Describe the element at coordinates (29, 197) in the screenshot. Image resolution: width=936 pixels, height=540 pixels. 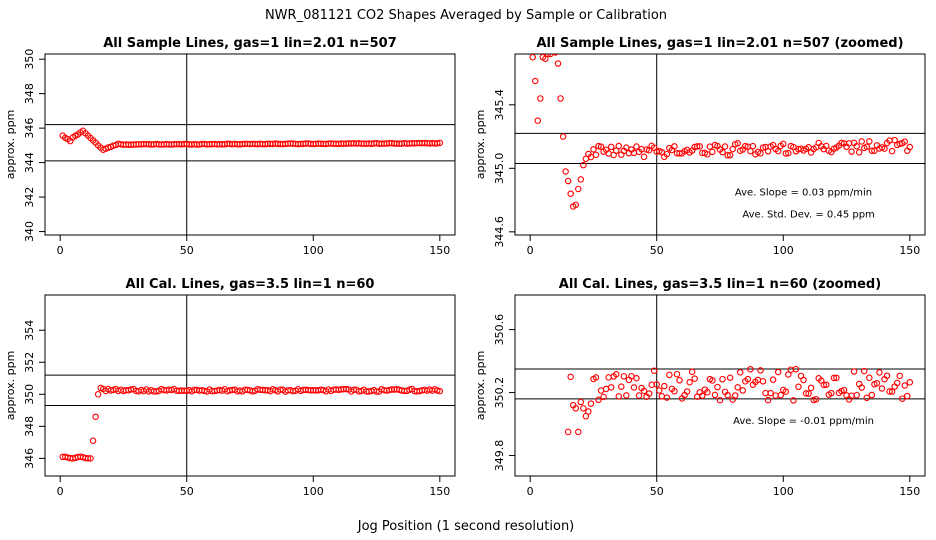
I see `y-tick-label: 342` at that location.